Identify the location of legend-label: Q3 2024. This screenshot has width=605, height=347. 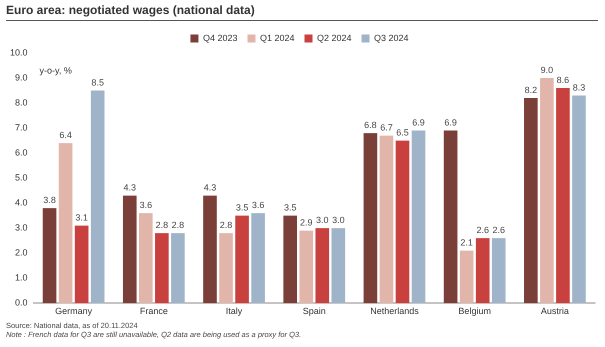
(391, 37).